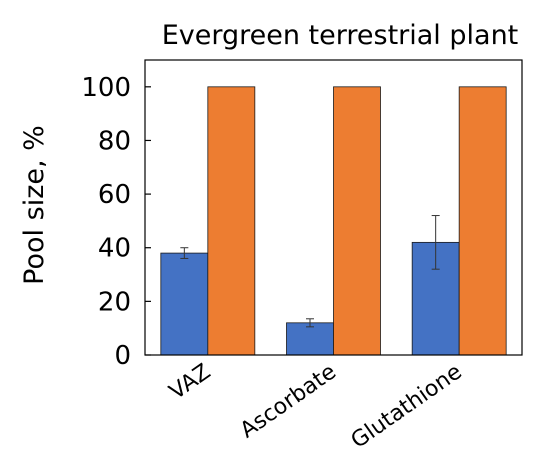 The image size is (550, 473). What do you see at coordinates (310, 339) in the screenshot?
I see `bar-series1-ascorbate` at bounding box center [310, 339].